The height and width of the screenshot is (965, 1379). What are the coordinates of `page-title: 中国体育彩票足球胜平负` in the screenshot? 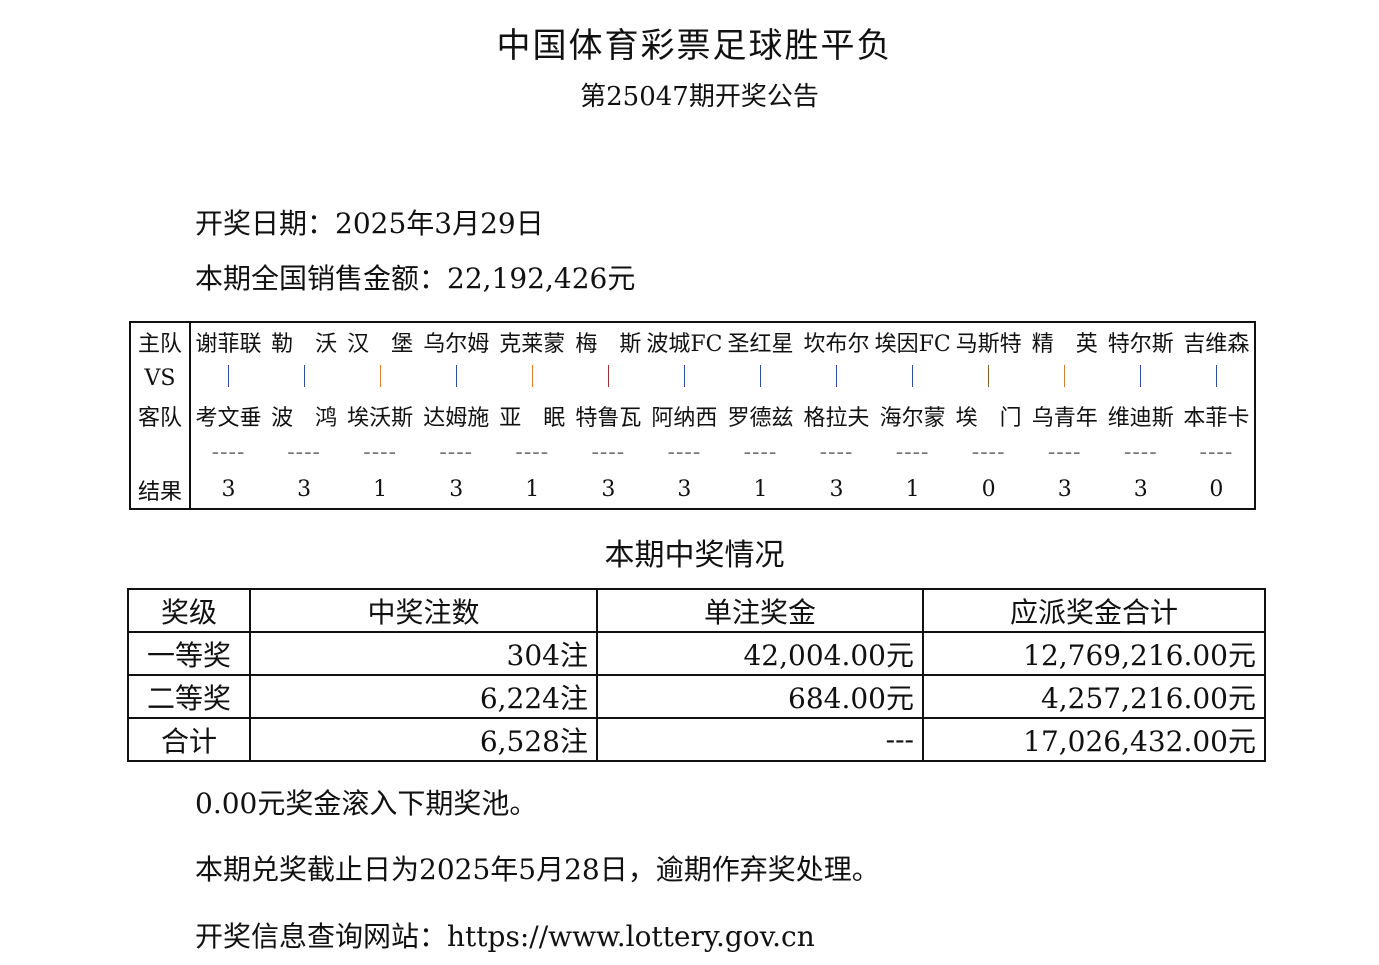 It's located at (694, 46).